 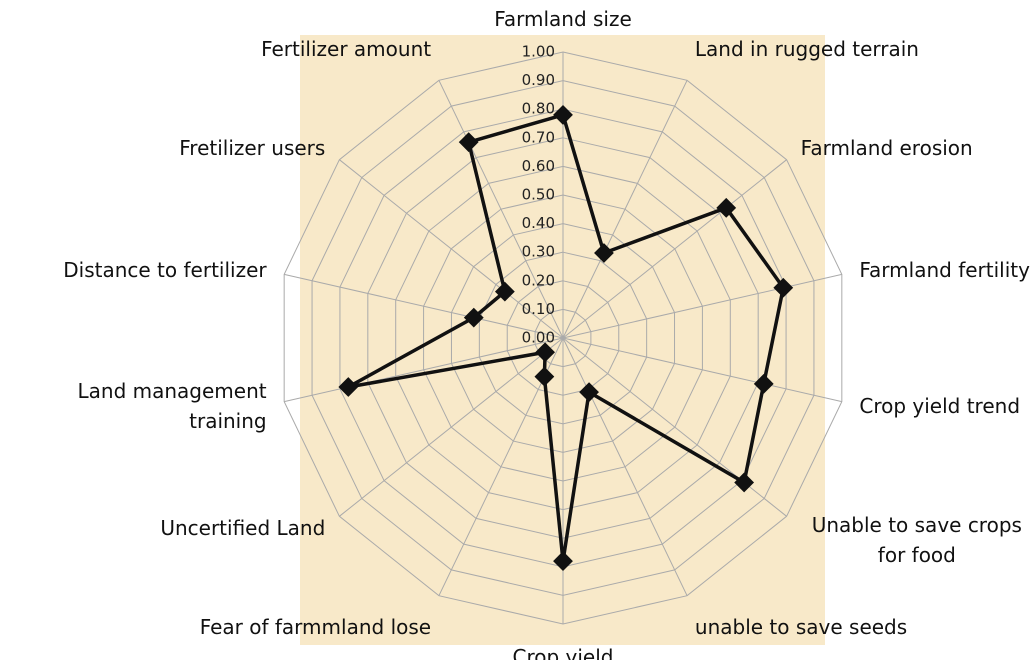 I want to click on category-label: Uncertified Land, so click(x=243, y=527).